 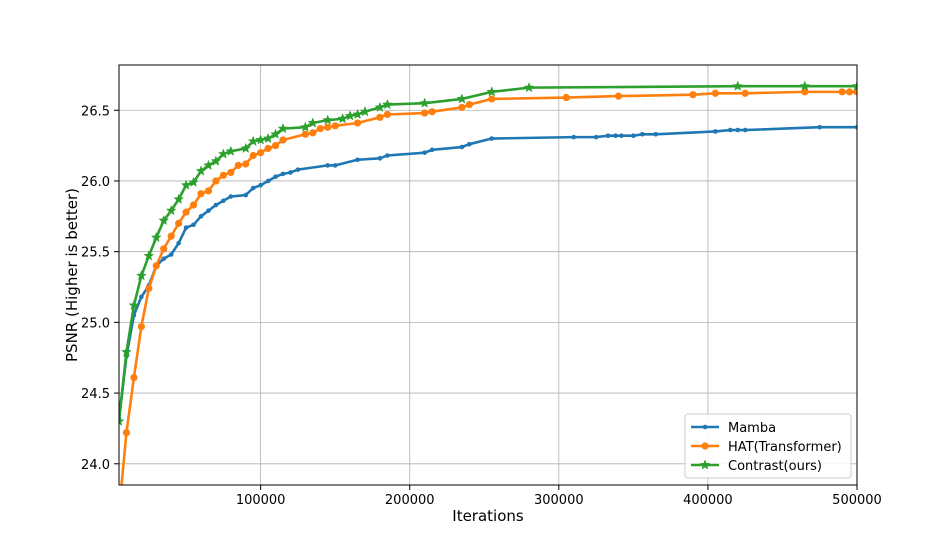 I want to click on x-tick-label: 300000, so click(x=559, y=500).